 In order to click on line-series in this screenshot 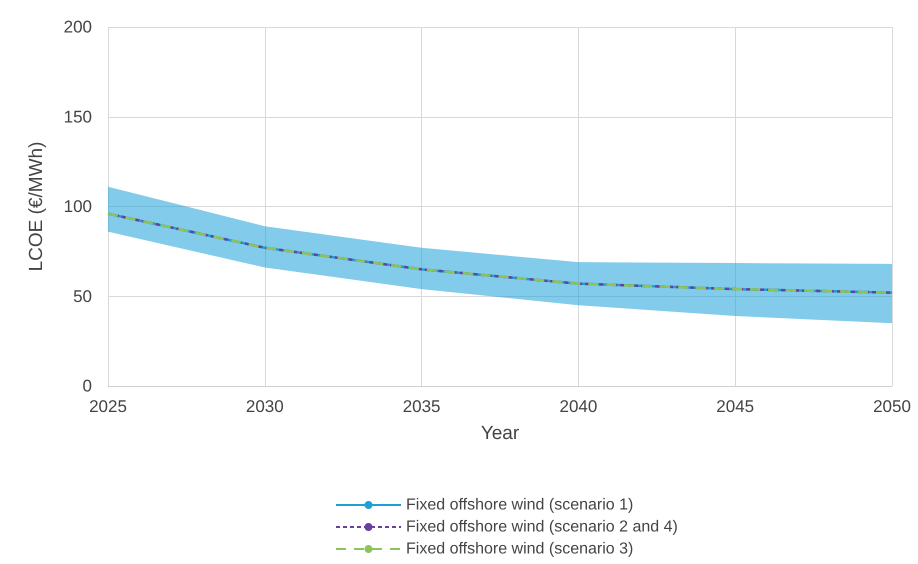, I will do `click(500, 253)`.